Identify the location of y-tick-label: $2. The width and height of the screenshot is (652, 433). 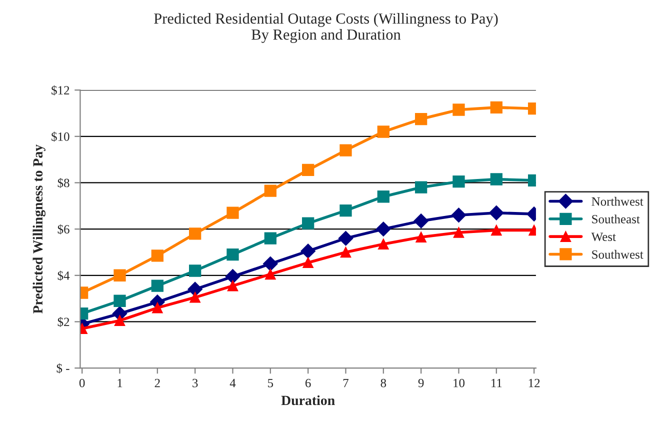
(64, 322).